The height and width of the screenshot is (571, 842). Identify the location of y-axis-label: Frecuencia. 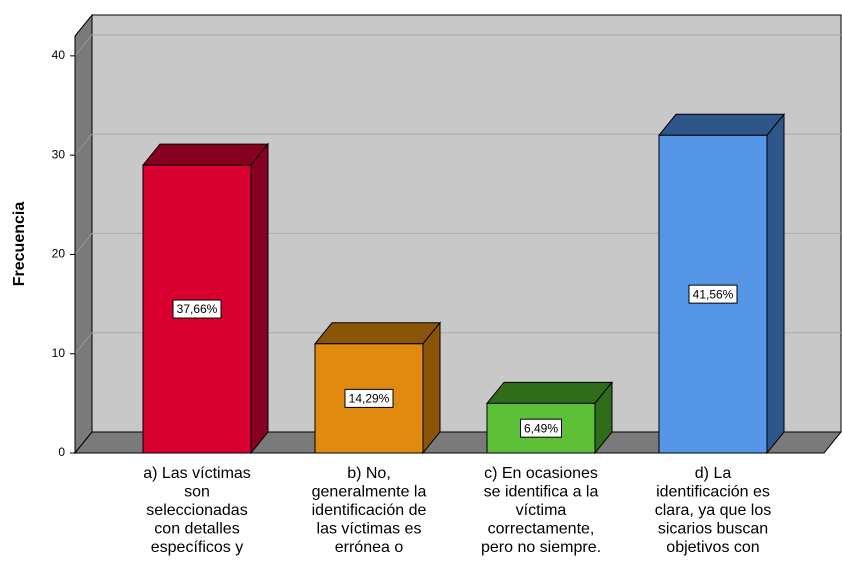
(19, 244).